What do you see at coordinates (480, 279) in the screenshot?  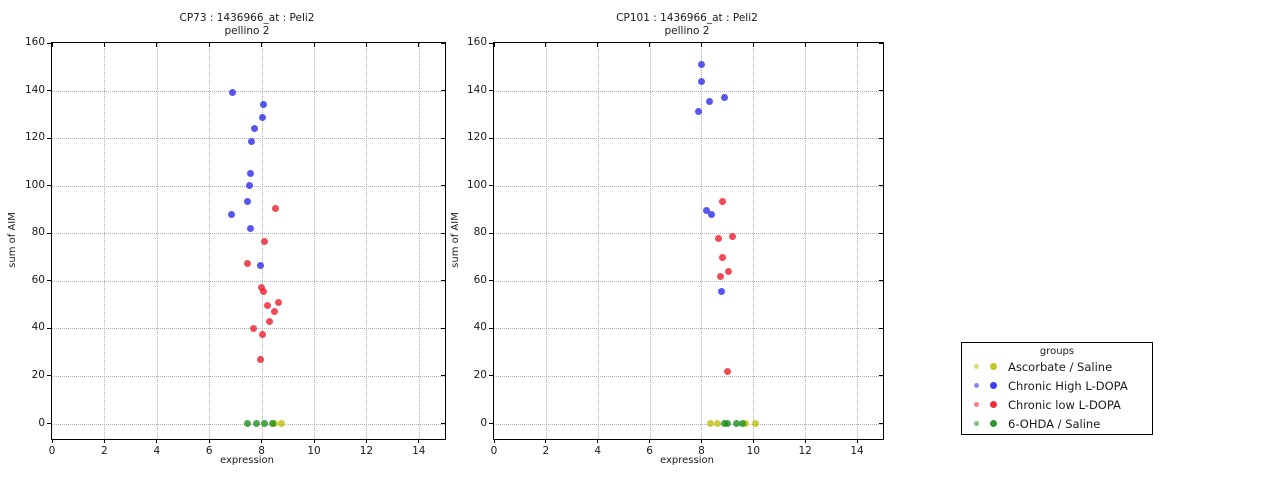 I see `y-tick-label: 60` at bounding box center [480, 279].